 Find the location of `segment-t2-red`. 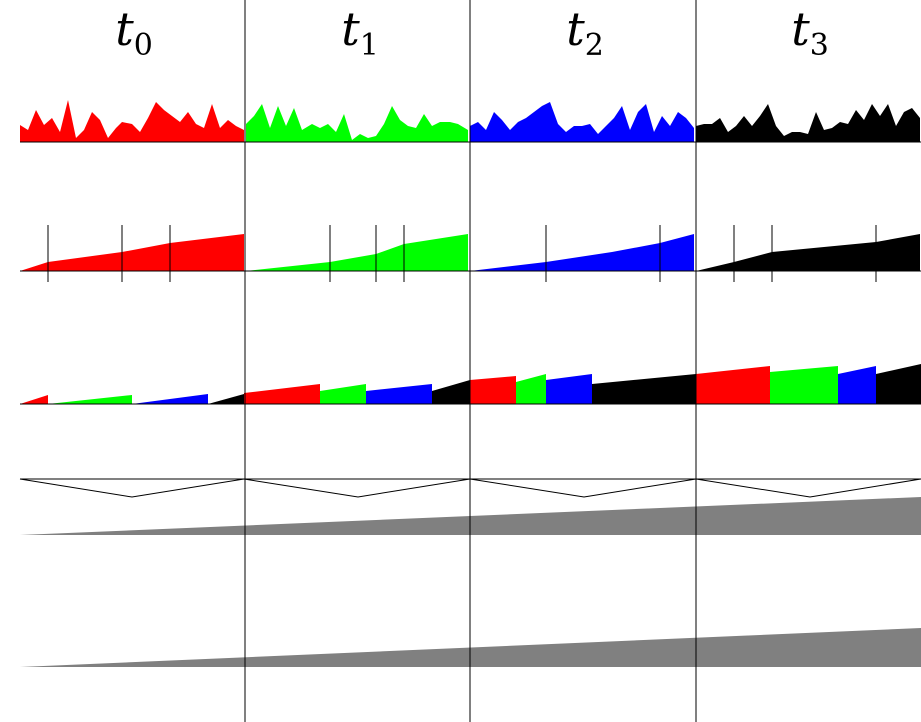

segment-t2-red is located at coordinates (493, 390).